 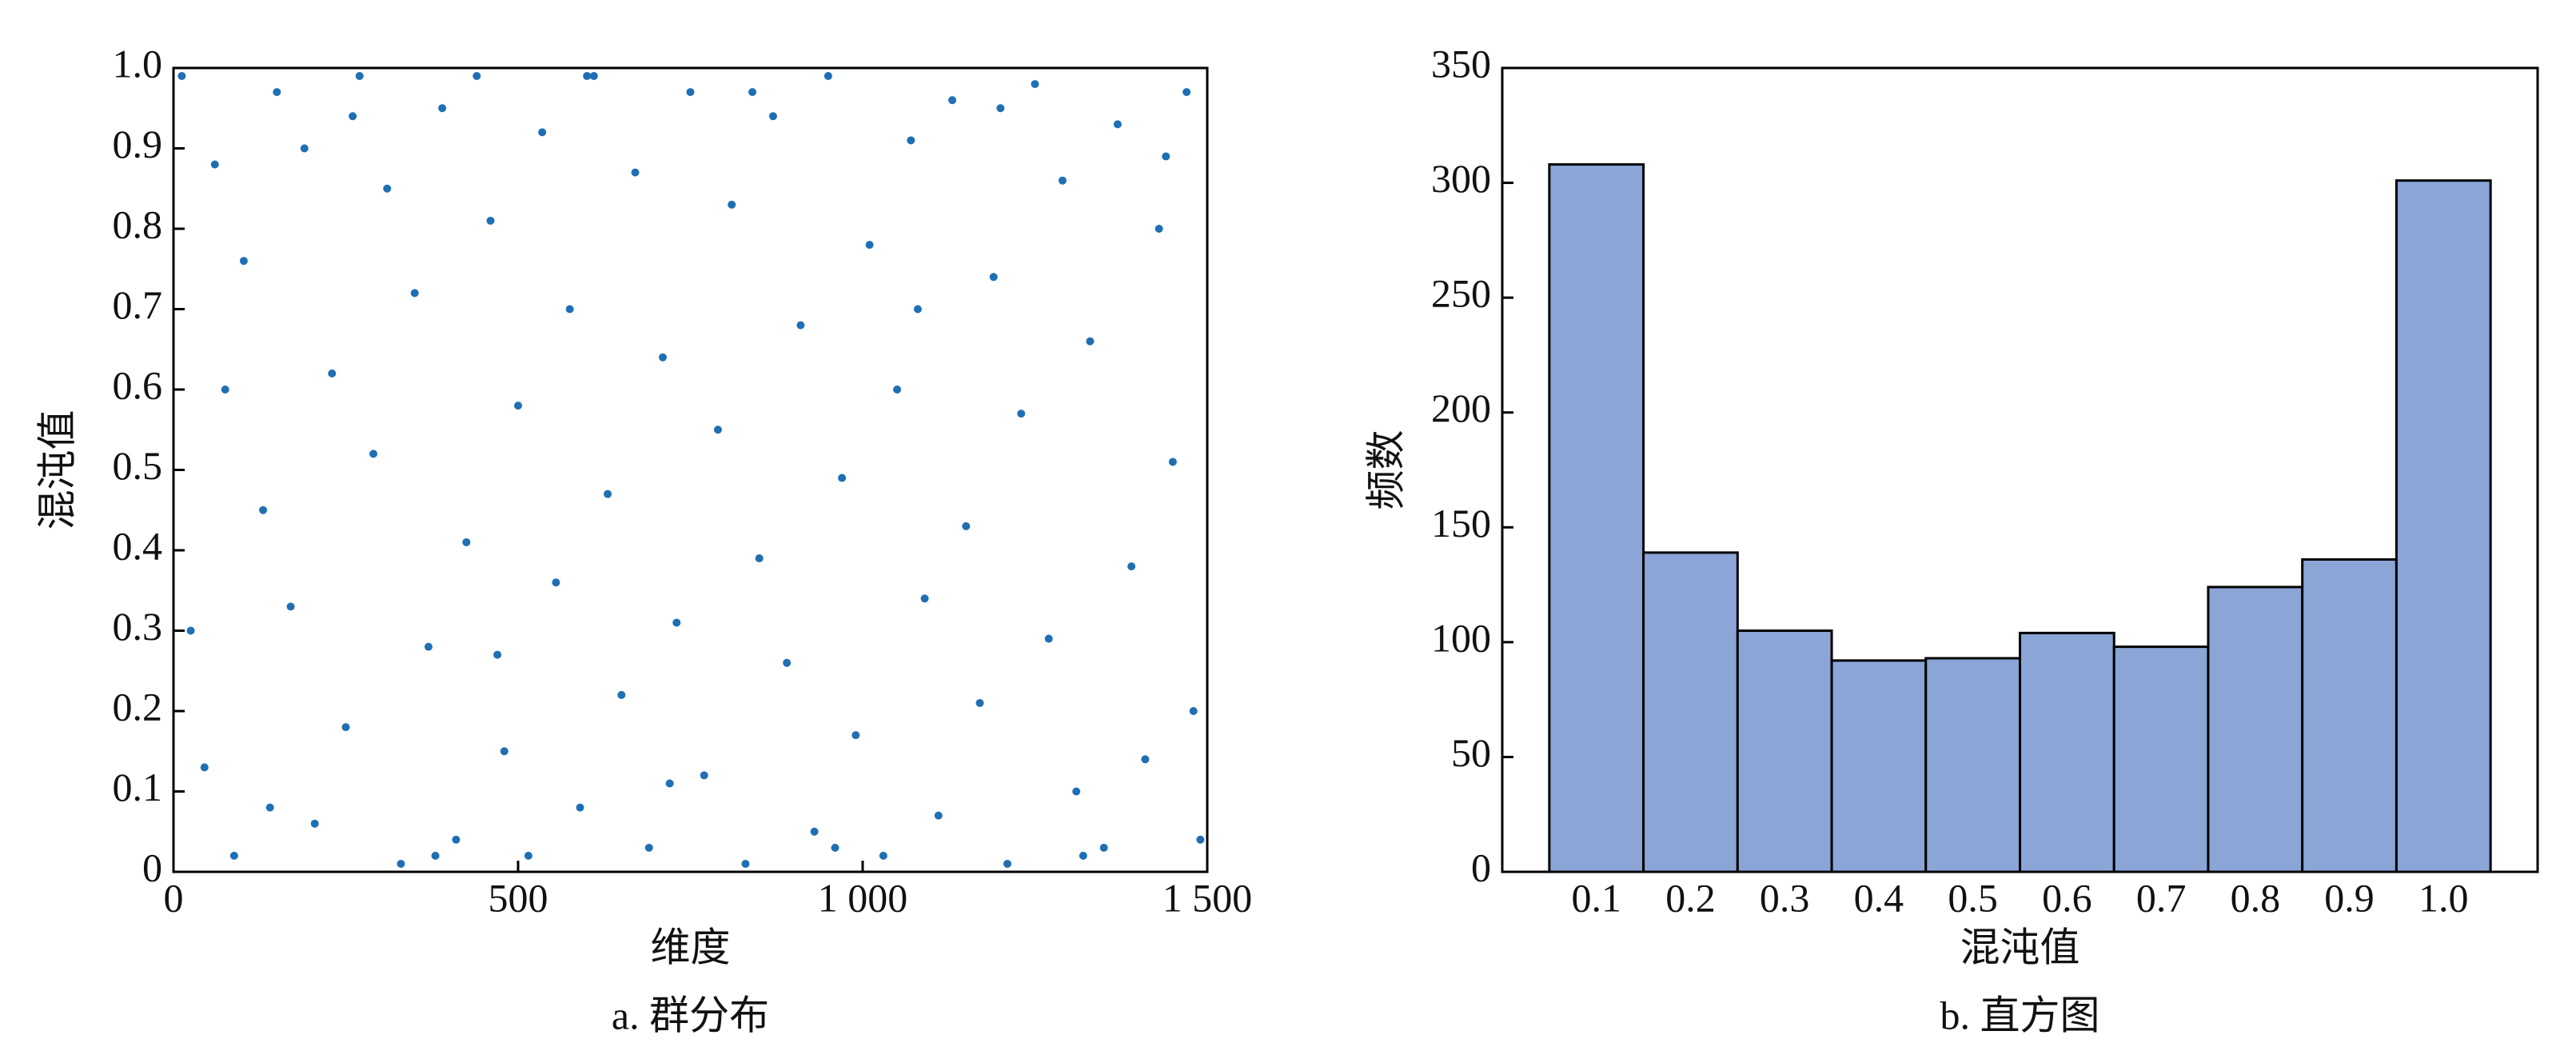 I want to click on x-axis-label: 维度, so click(x=691, y=947).